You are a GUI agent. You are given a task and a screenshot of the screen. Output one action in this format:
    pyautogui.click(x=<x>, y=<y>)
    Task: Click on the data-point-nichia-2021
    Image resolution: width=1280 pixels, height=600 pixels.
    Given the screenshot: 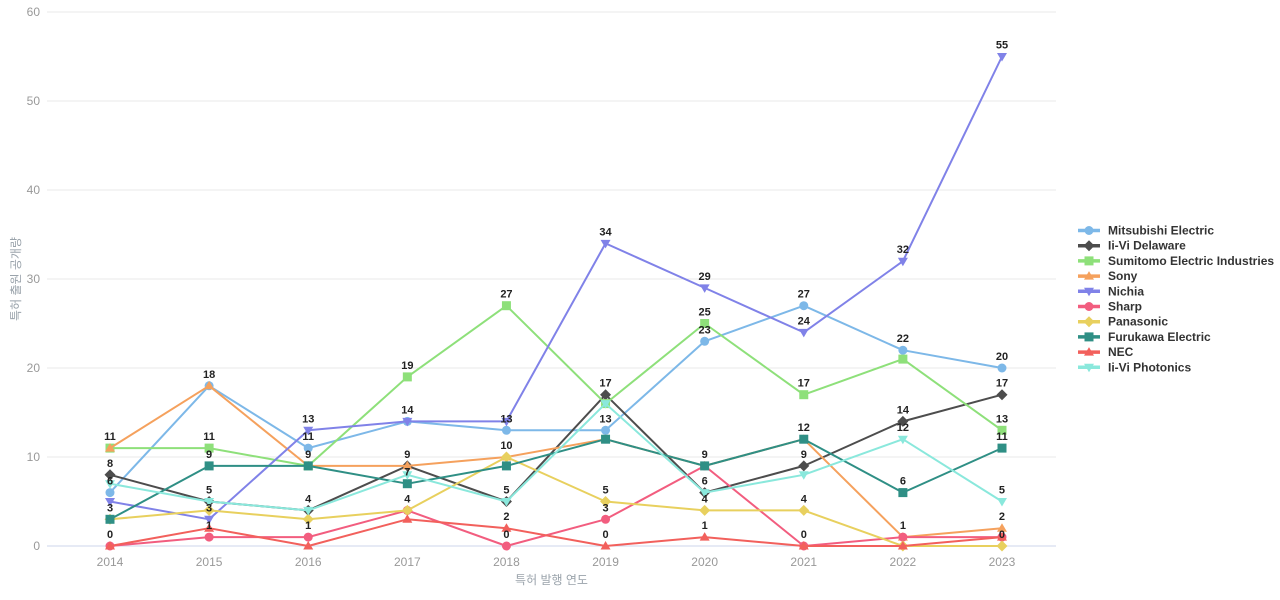 What is the action you would take?
    pyautogui.click(x=803, y=333)
    